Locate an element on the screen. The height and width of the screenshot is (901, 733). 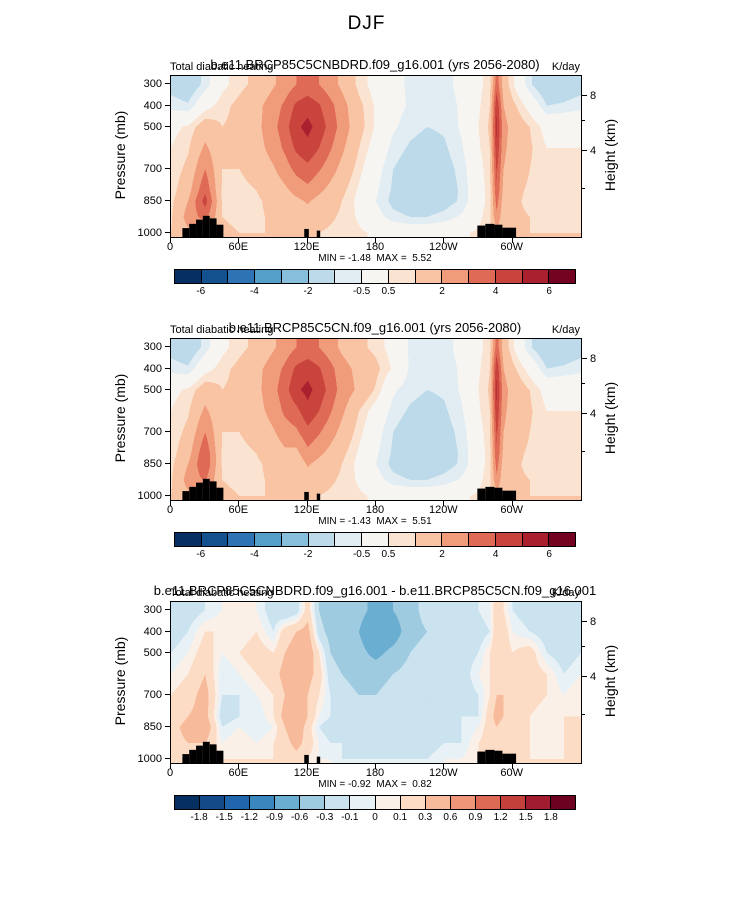
pressure-tick-label: 500 is located at coordinates (152, 652).